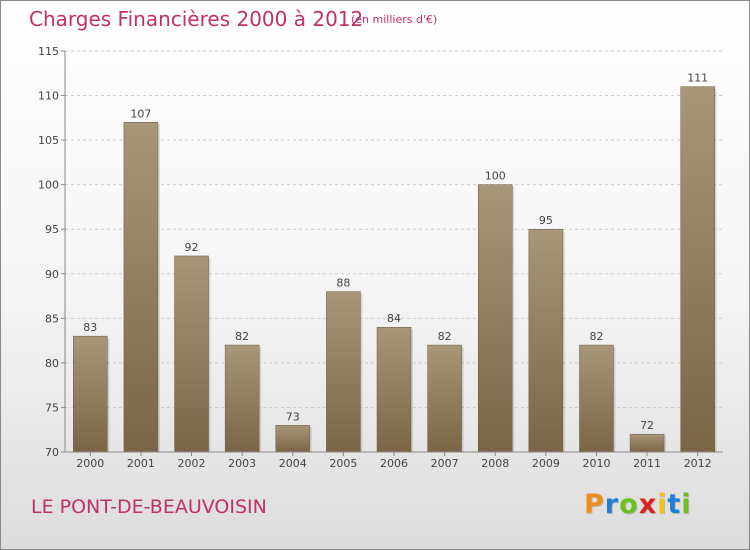 The image size is (750, 550). I want to click on x-tick-label: 2008, so click(495, 463).